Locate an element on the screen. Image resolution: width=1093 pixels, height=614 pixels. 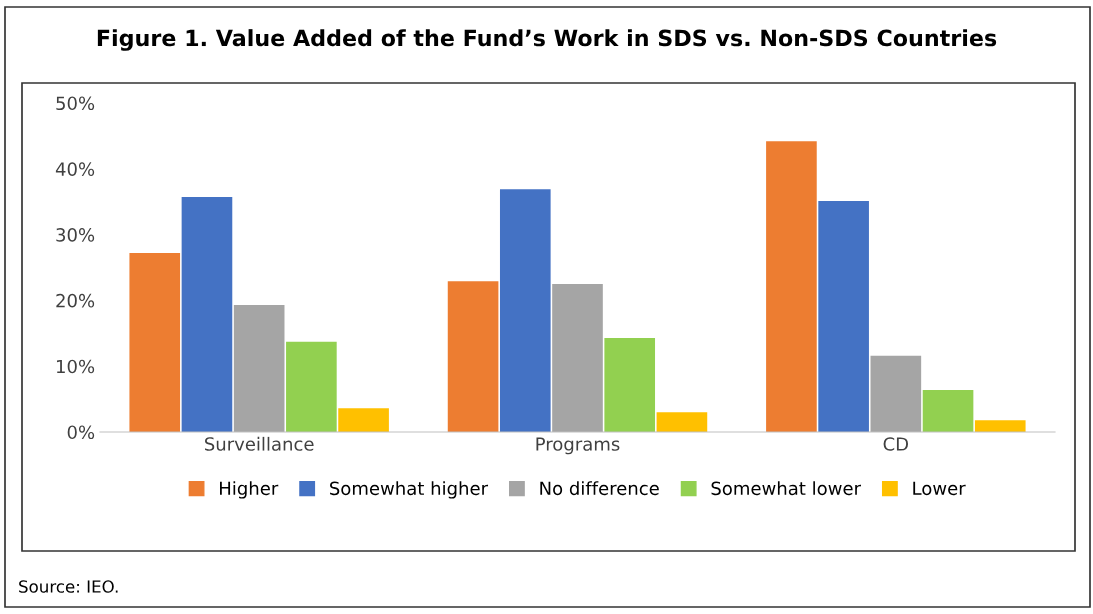
y-tick-label: 10% is located at coordinates (75, 366).